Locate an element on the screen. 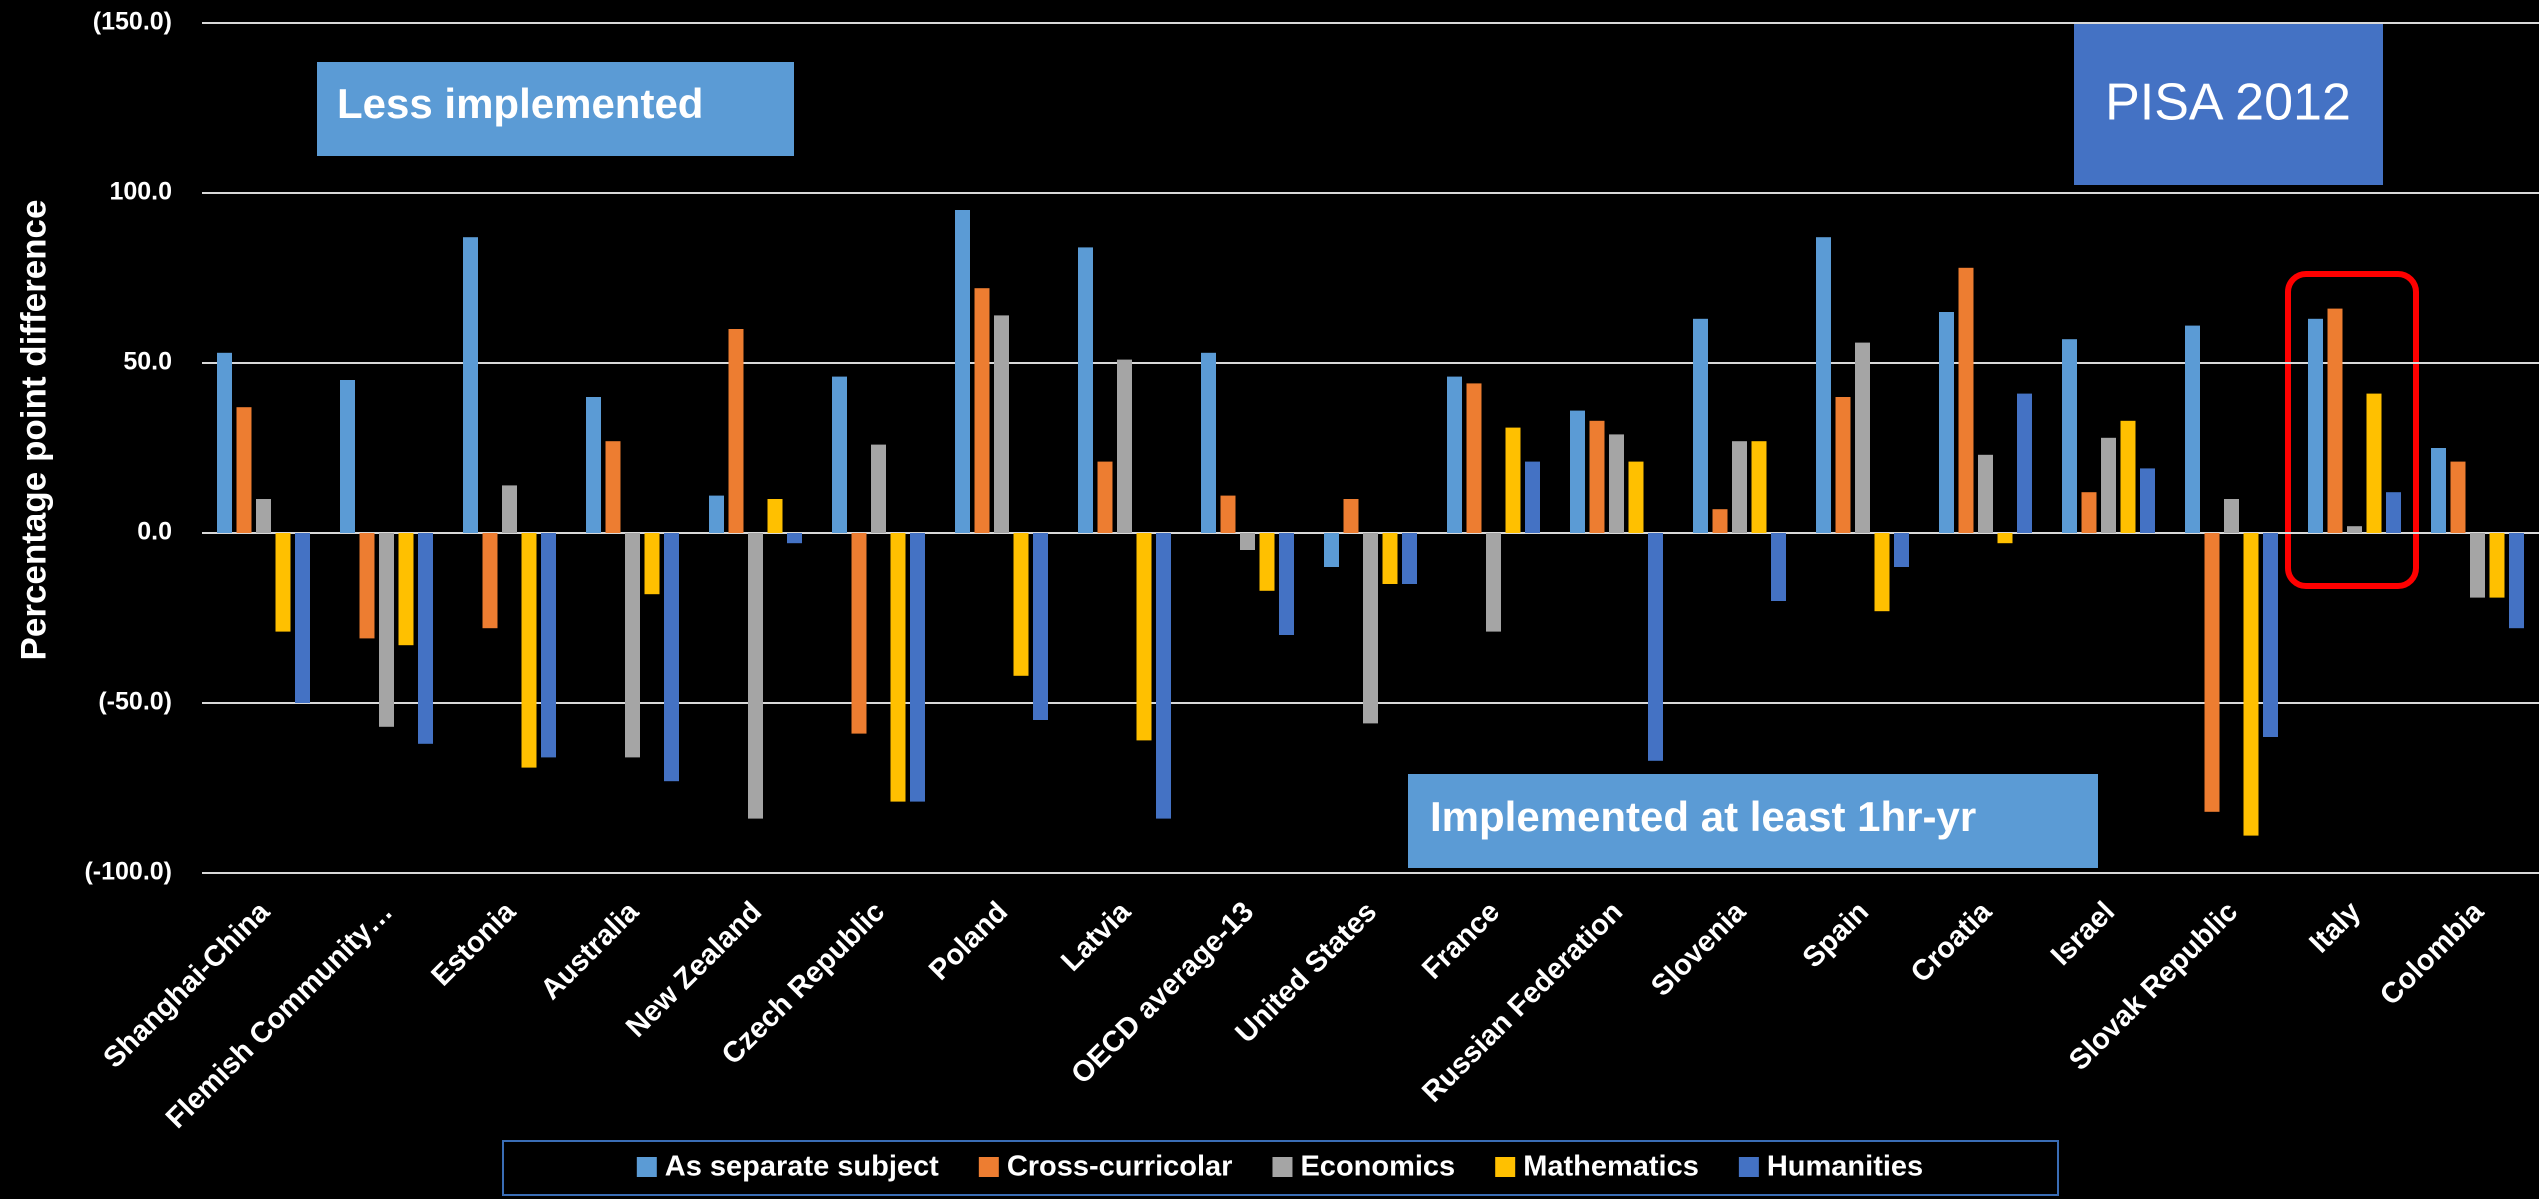  y-tick-label: (150.0) is located at coordinates (132, 22).